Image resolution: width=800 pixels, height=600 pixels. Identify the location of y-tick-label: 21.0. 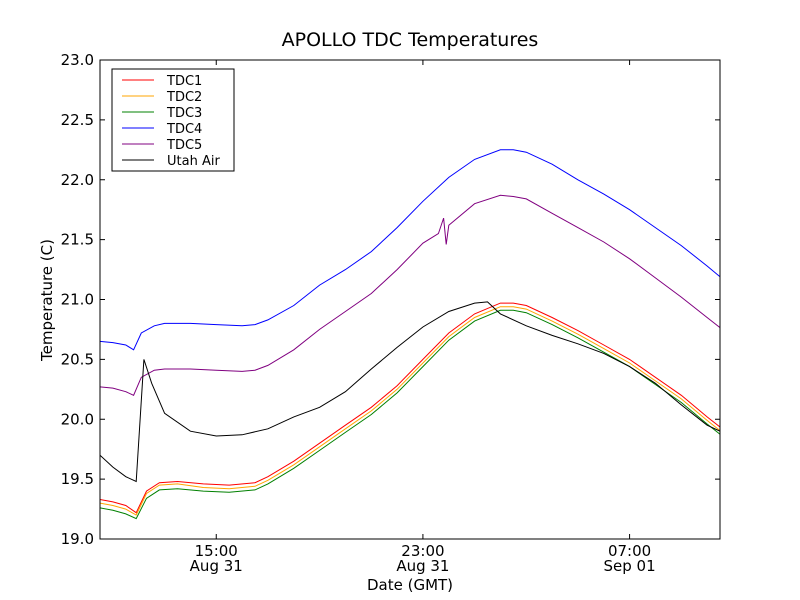
(77, 300).